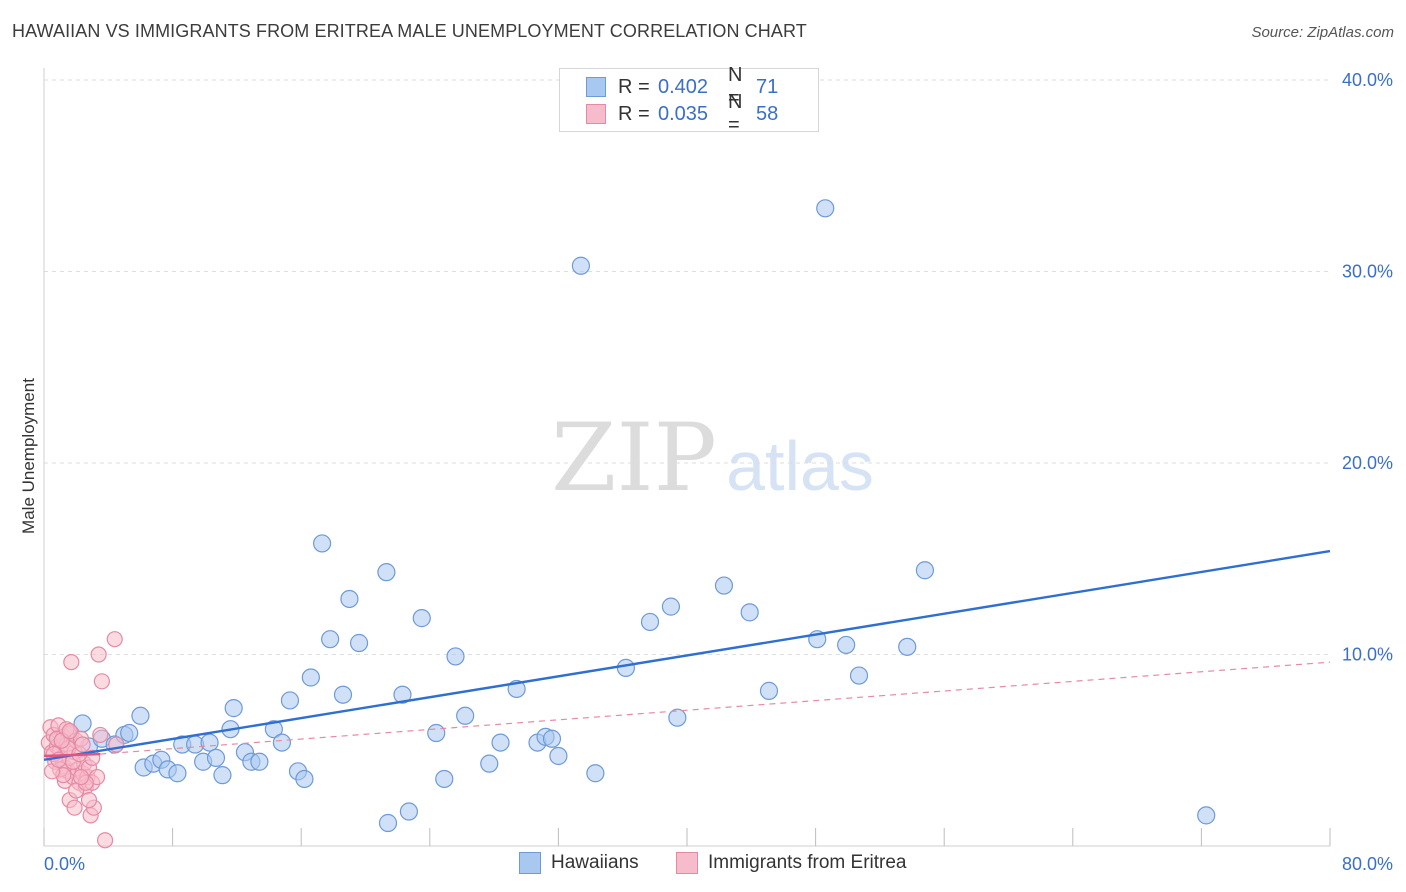 This screenshot has width=1406, height=892. What do you see at coordinates (767, 86) in the screenshot?
I see `legend-n-value: 71` at bounding box center [767, 86].